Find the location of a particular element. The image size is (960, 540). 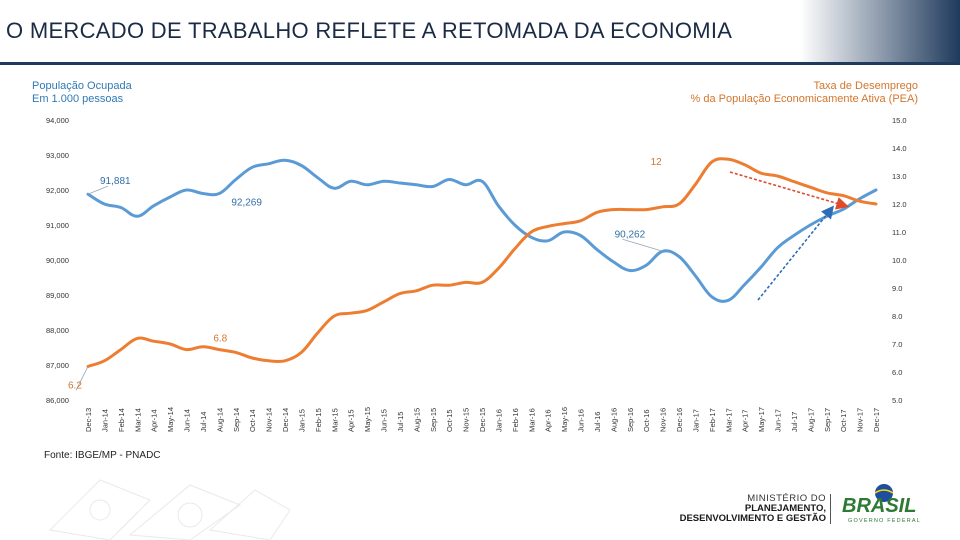

x-axis-tick: Feb-15 is located at coordinates (318, 420).